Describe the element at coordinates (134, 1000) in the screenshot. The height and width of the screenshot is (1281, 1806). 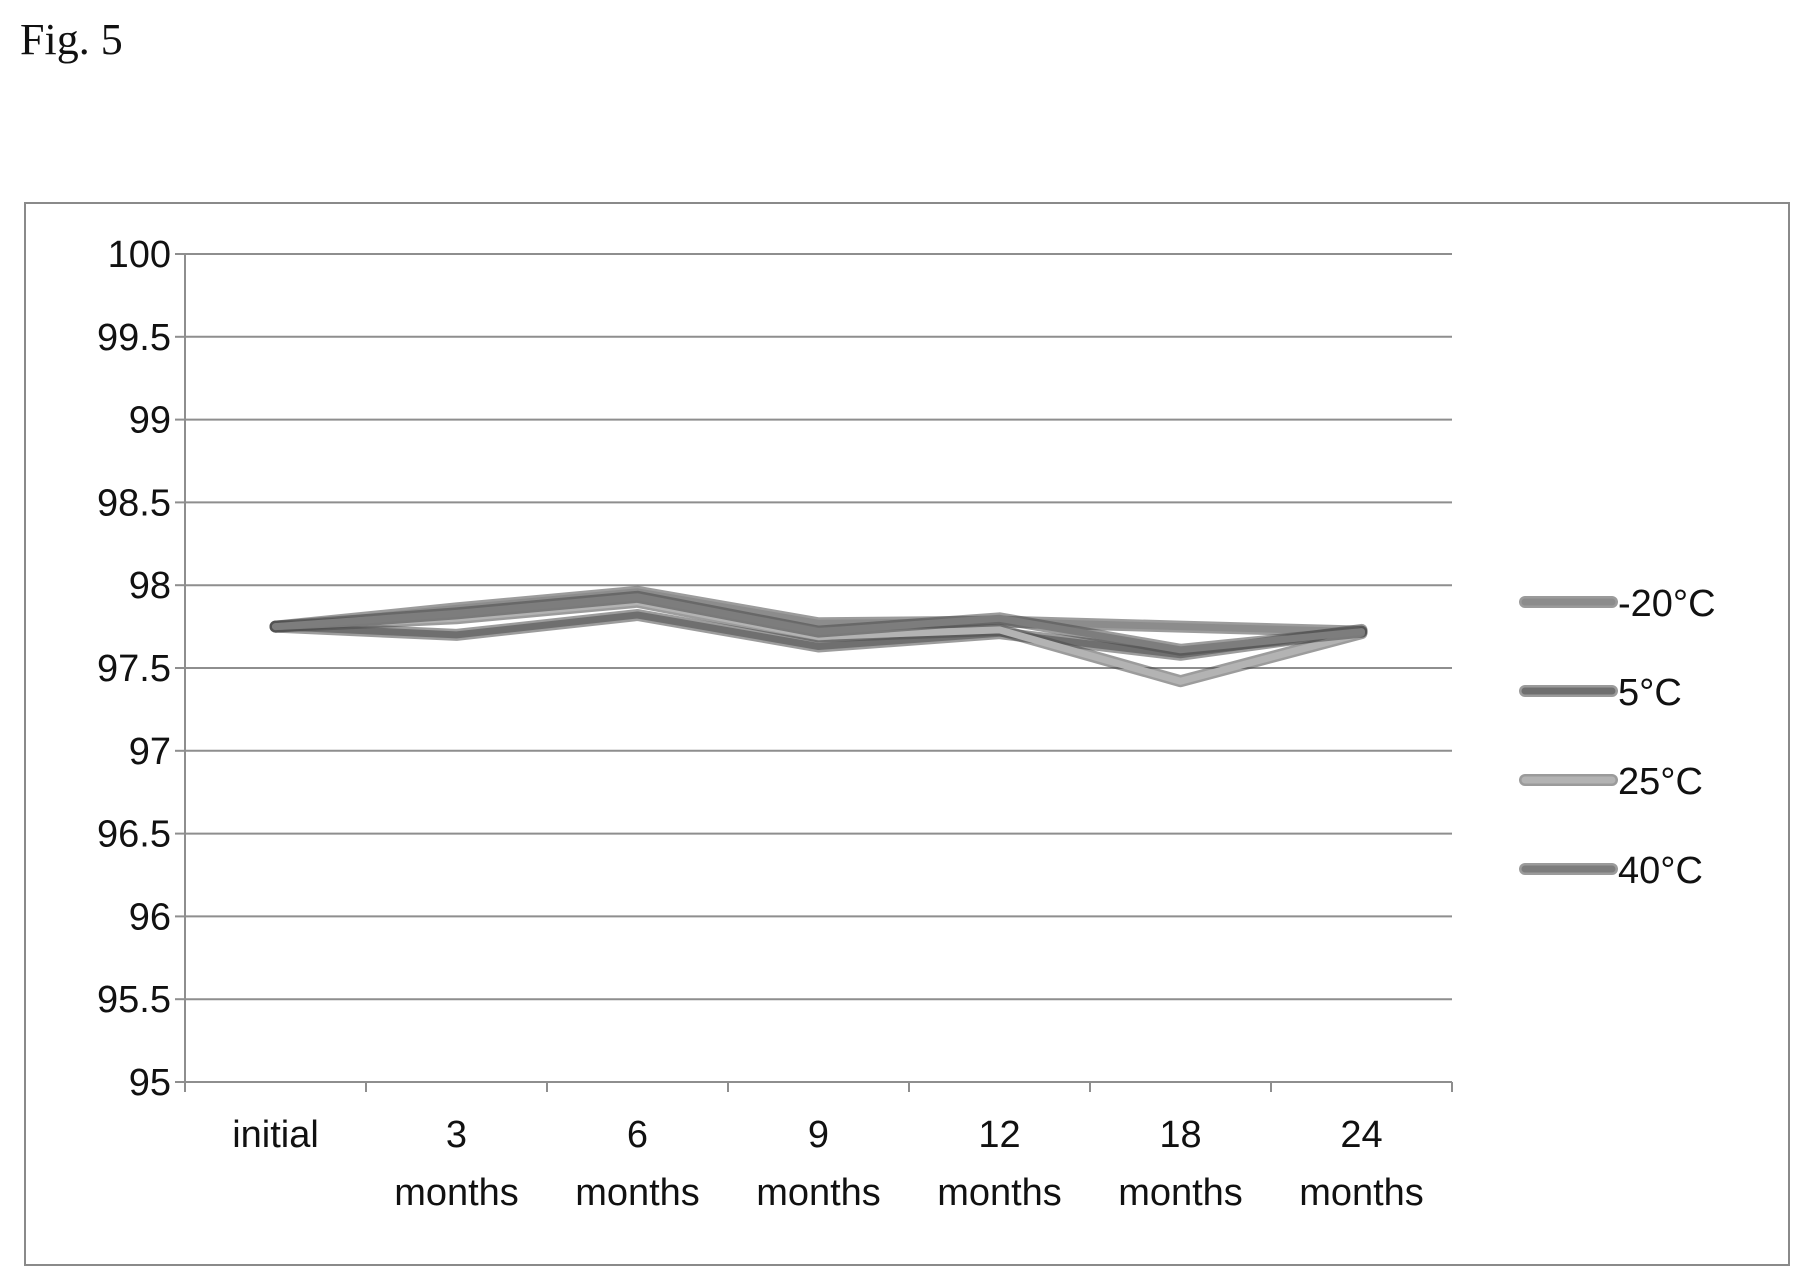
I see `y-tick-label: 95.5` at that location.